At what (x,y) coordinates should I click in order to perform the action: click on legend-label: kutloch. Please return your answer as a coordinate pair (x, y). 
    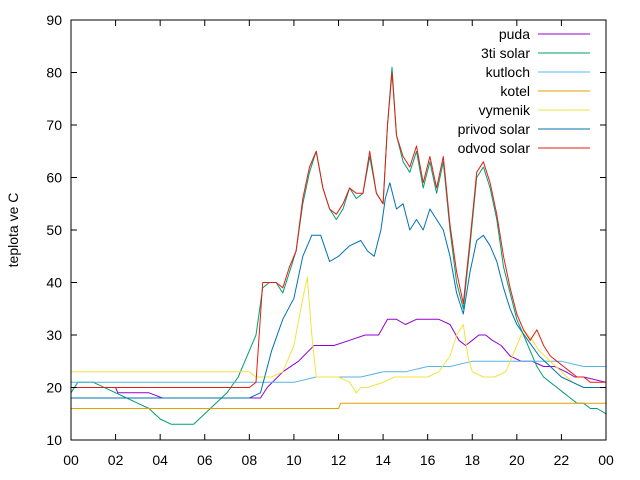
    Looking at the image, I should click on (508, 72).